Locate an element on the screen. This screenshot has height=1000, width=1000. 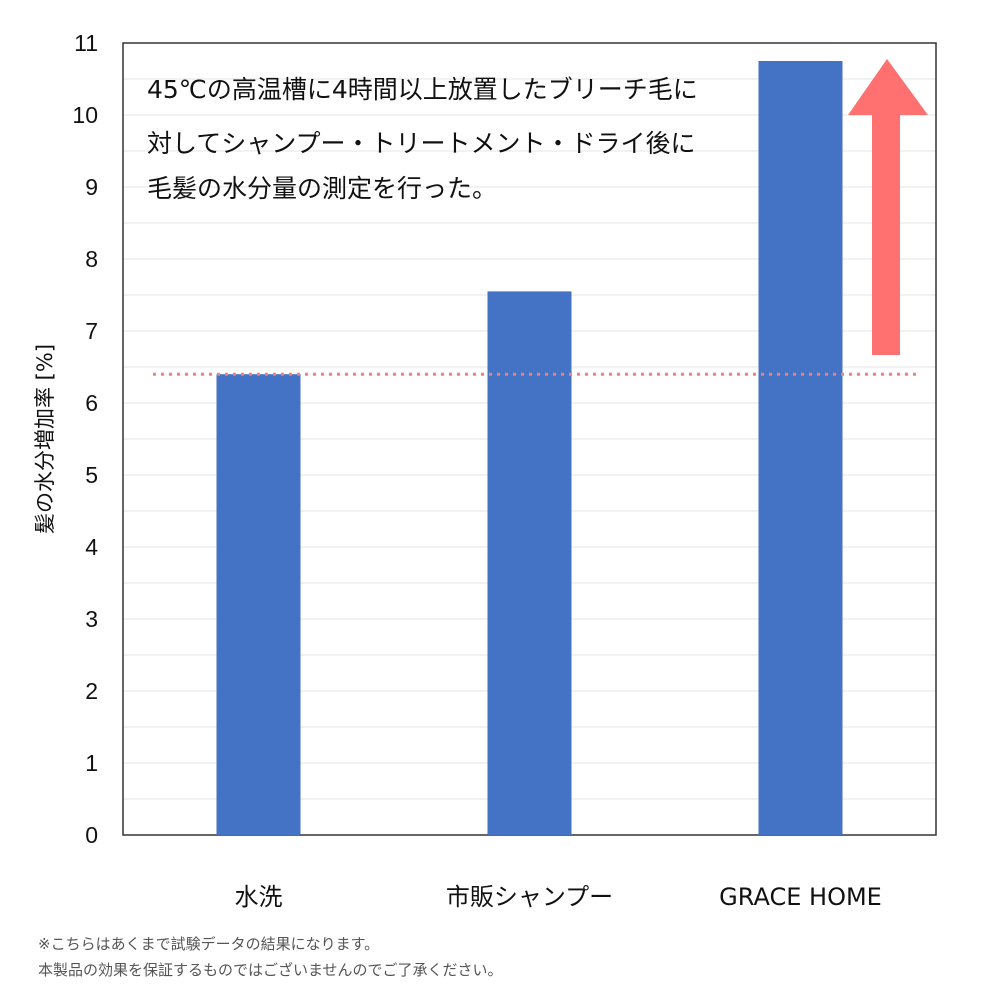
y-tick-label: 3 is located at coordinates (91, 619).